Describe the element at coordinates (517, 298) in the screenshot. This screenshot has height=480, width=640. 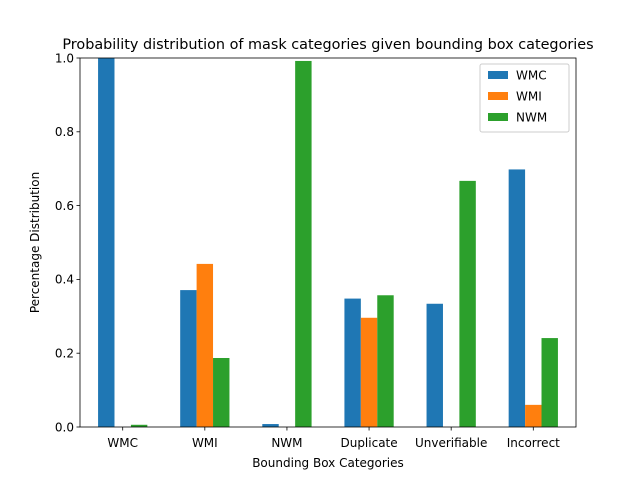
I see `bar-wmc-incorrect` at that location.